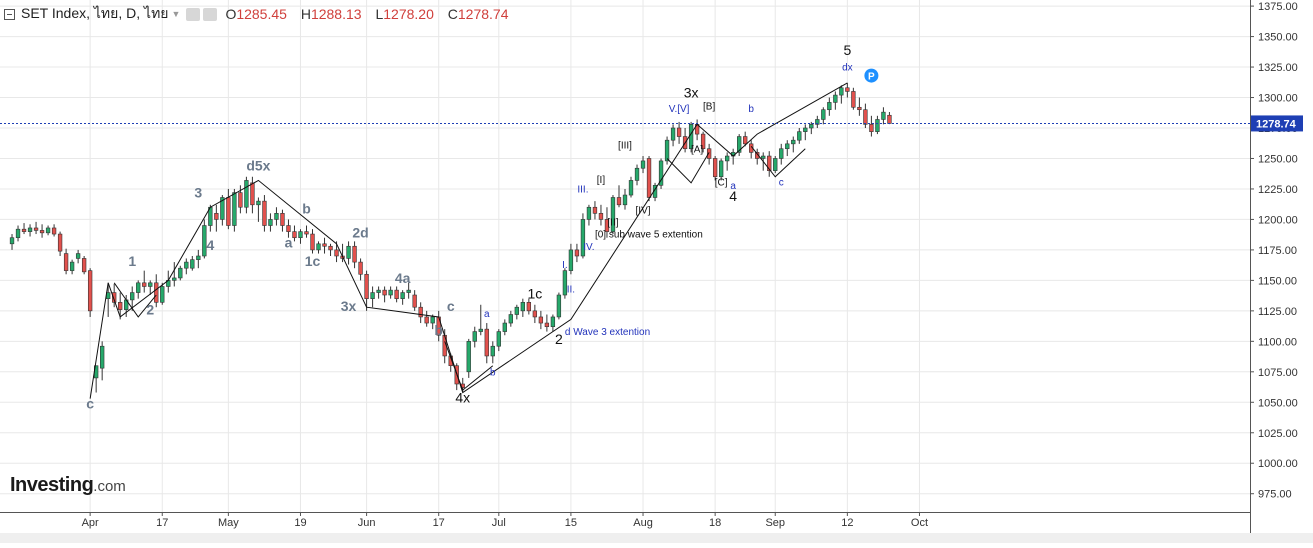  Describe the element at coordinates (9, 14) in the screenshot. I see `collapse-icon` at that location.